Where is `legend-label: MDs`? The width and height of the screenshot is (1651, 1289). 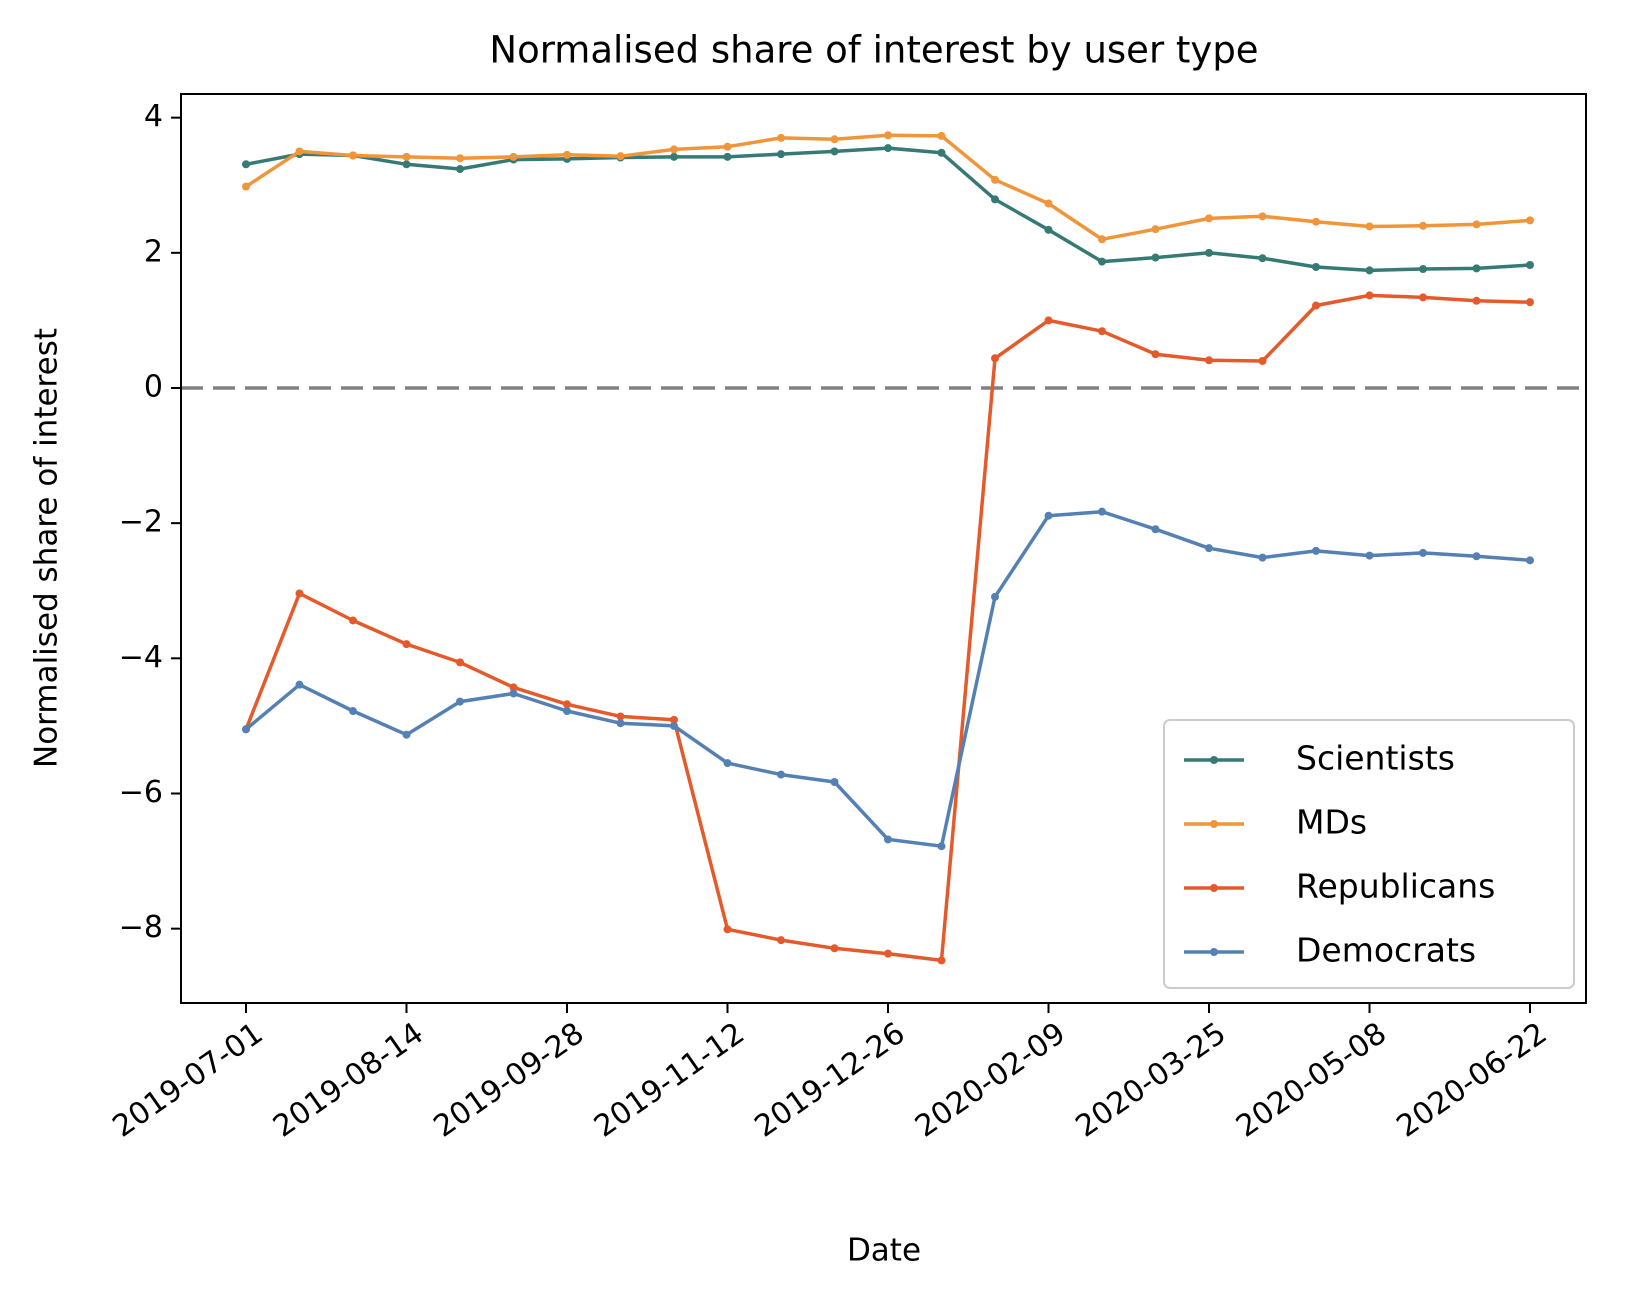
legend-label: MDs is located at coordinates (1331, 822).